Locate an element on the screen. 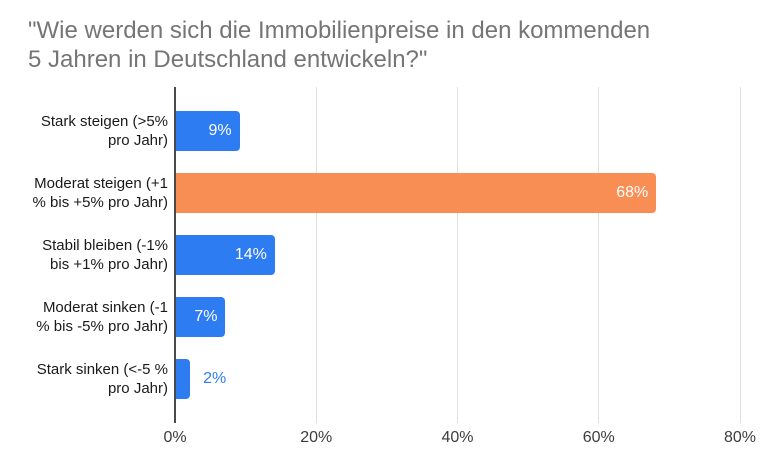  category-label-line: % bis -5% pro Jahr) is located at coordinates (102, 326).